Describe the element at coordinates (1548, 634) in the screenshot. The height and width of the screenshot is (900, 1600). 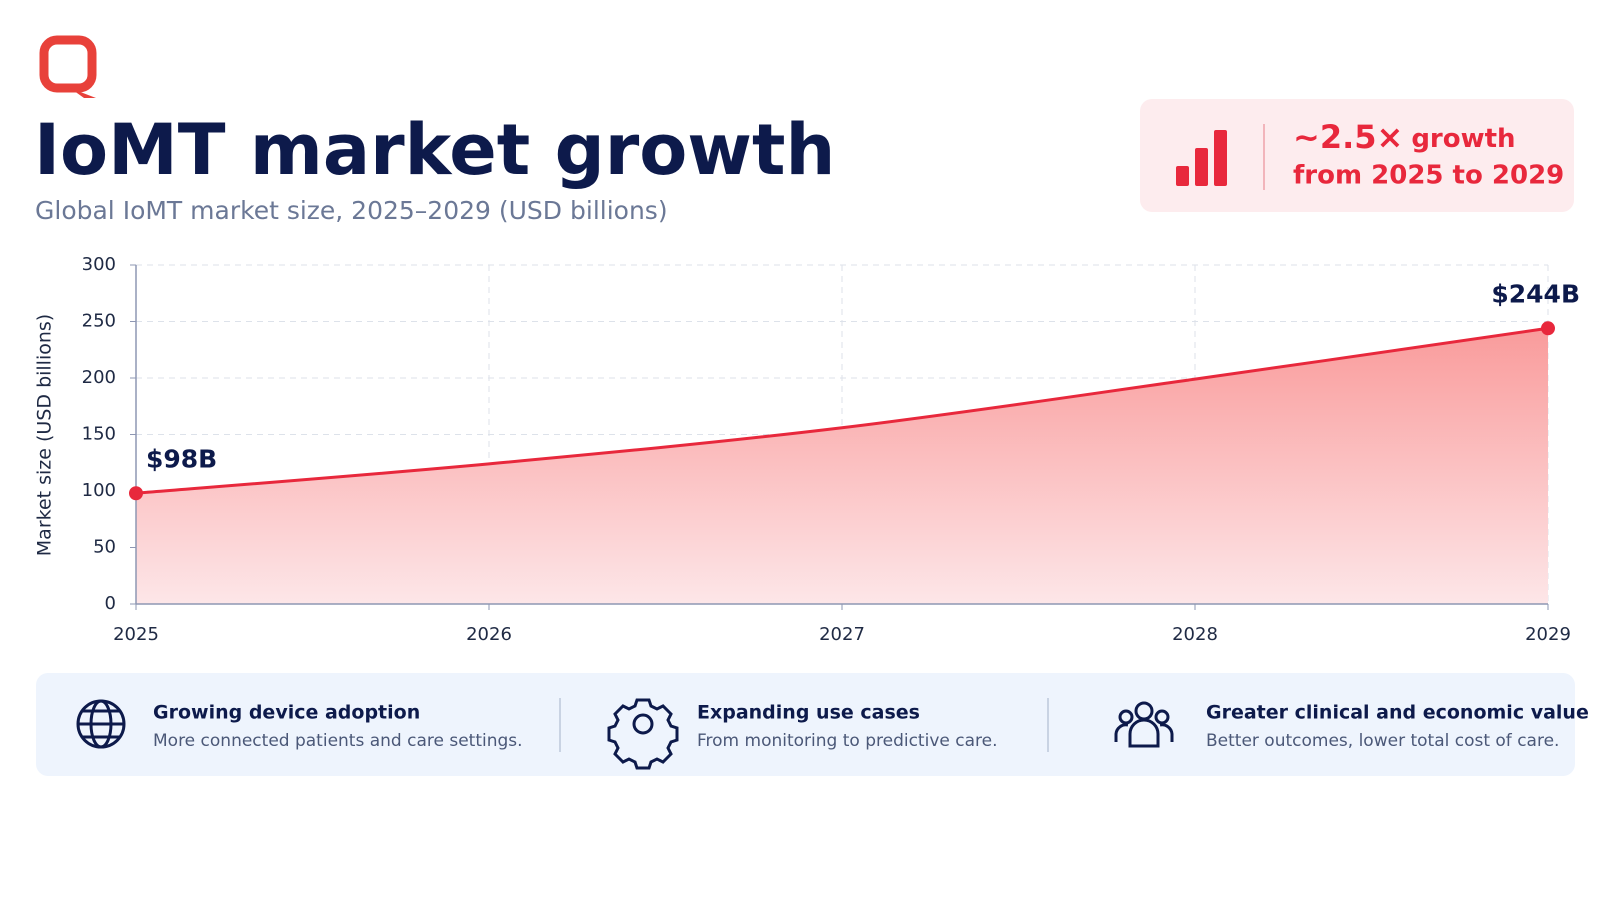
I see `x-tick-label: 2029` at that location.